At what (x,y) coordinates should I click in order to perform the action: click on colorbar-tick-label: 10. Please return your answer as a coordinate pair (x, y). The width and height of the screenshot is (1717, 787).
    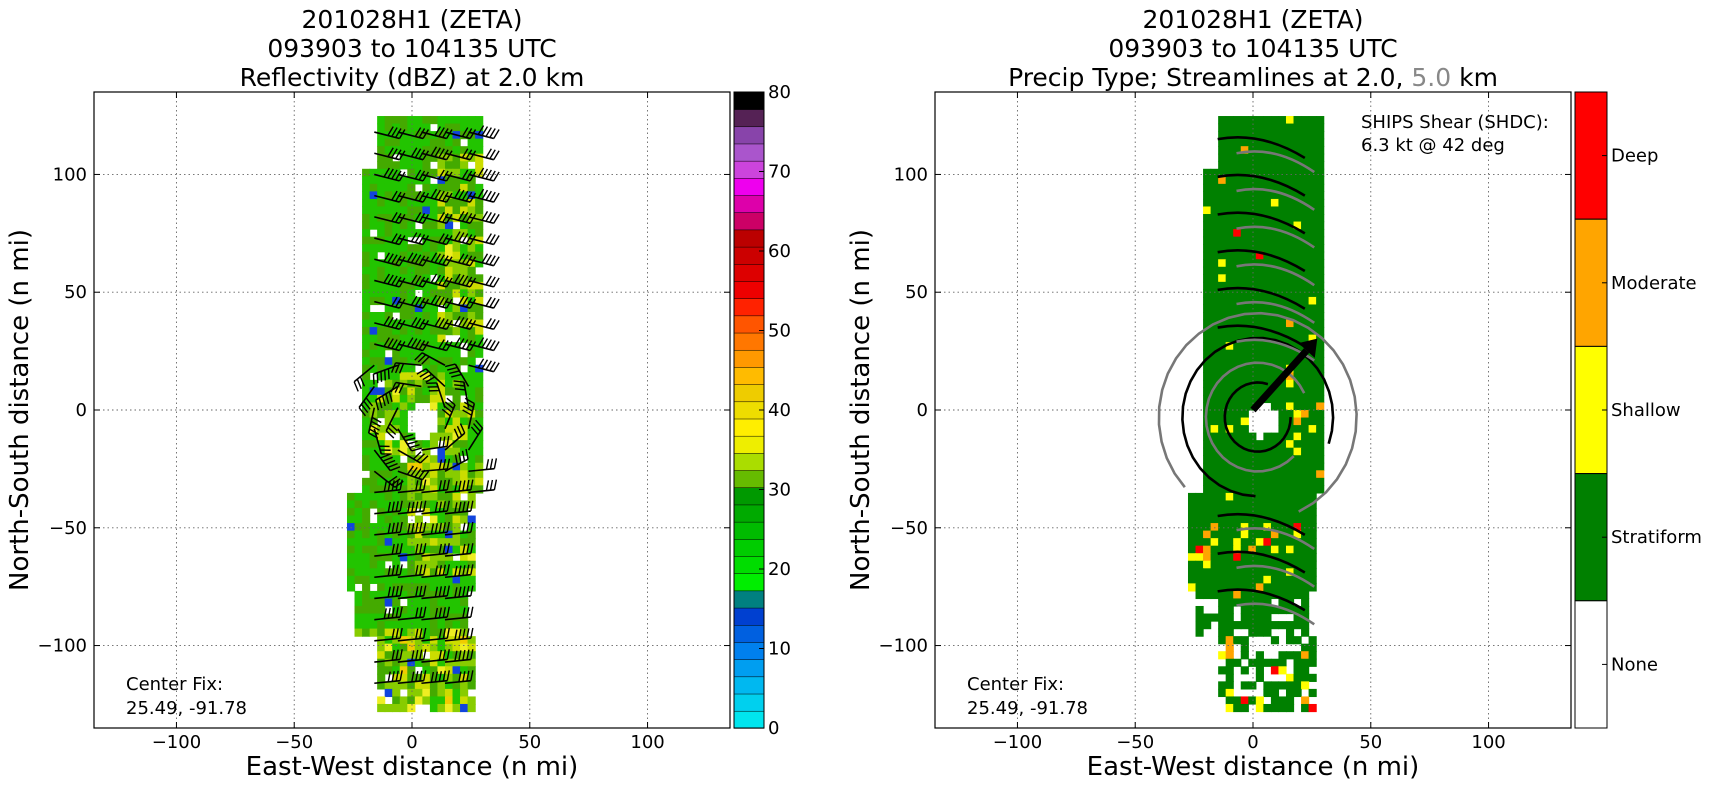
    Looking at the image, I should click on (779, 649).